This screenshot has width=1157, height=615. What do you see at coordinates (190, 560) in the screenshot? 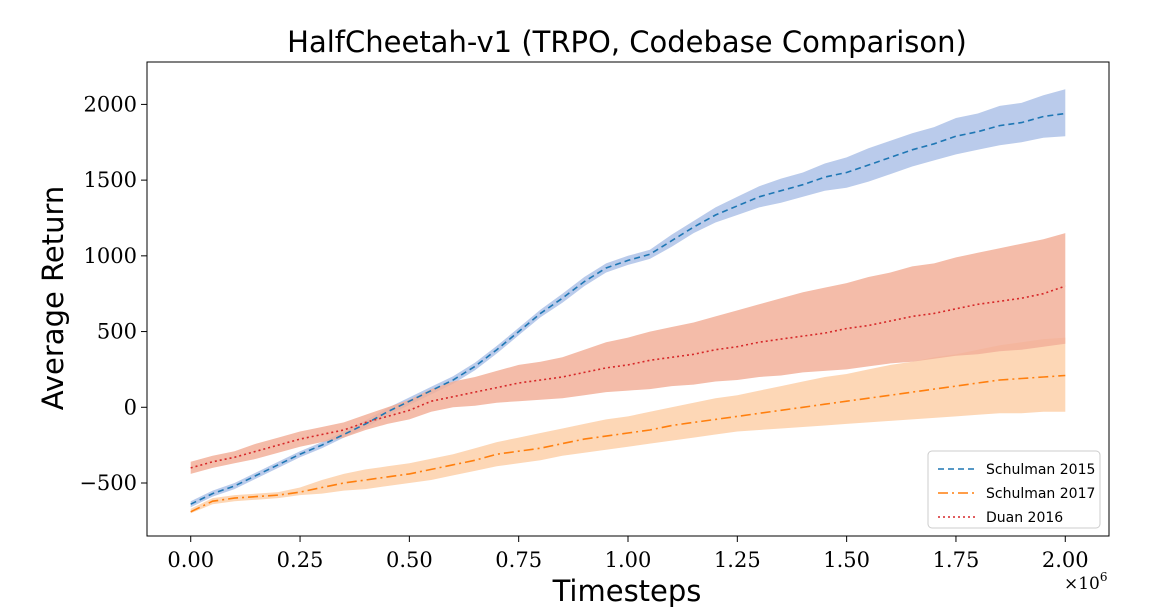
I see `x-tick-label: 0.00` at bounding box center [190, 560].